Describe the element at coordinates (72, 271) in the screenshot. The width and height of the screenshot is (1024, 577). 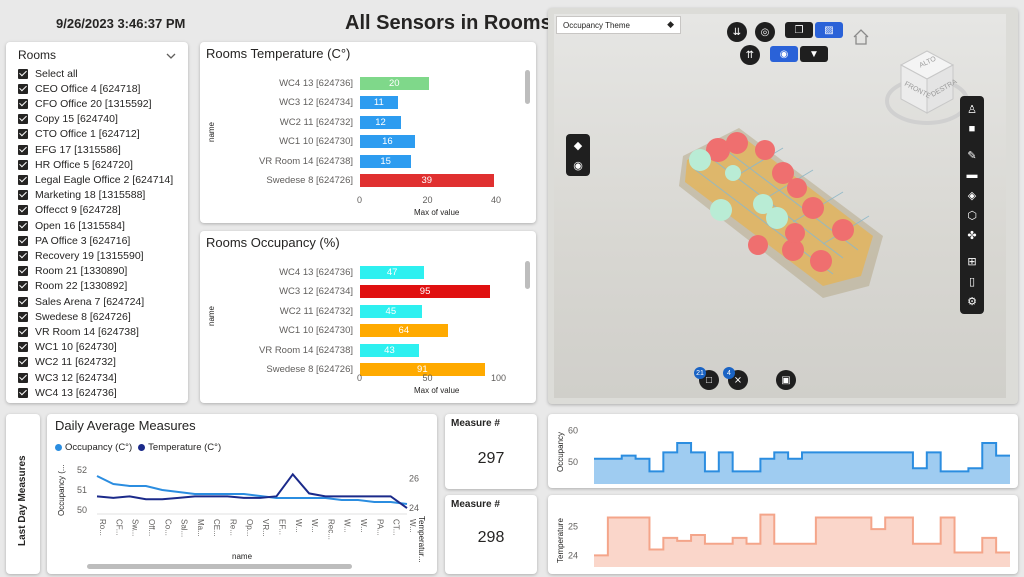
I see `slicer-item: Room 21 [1330890]` at that location.